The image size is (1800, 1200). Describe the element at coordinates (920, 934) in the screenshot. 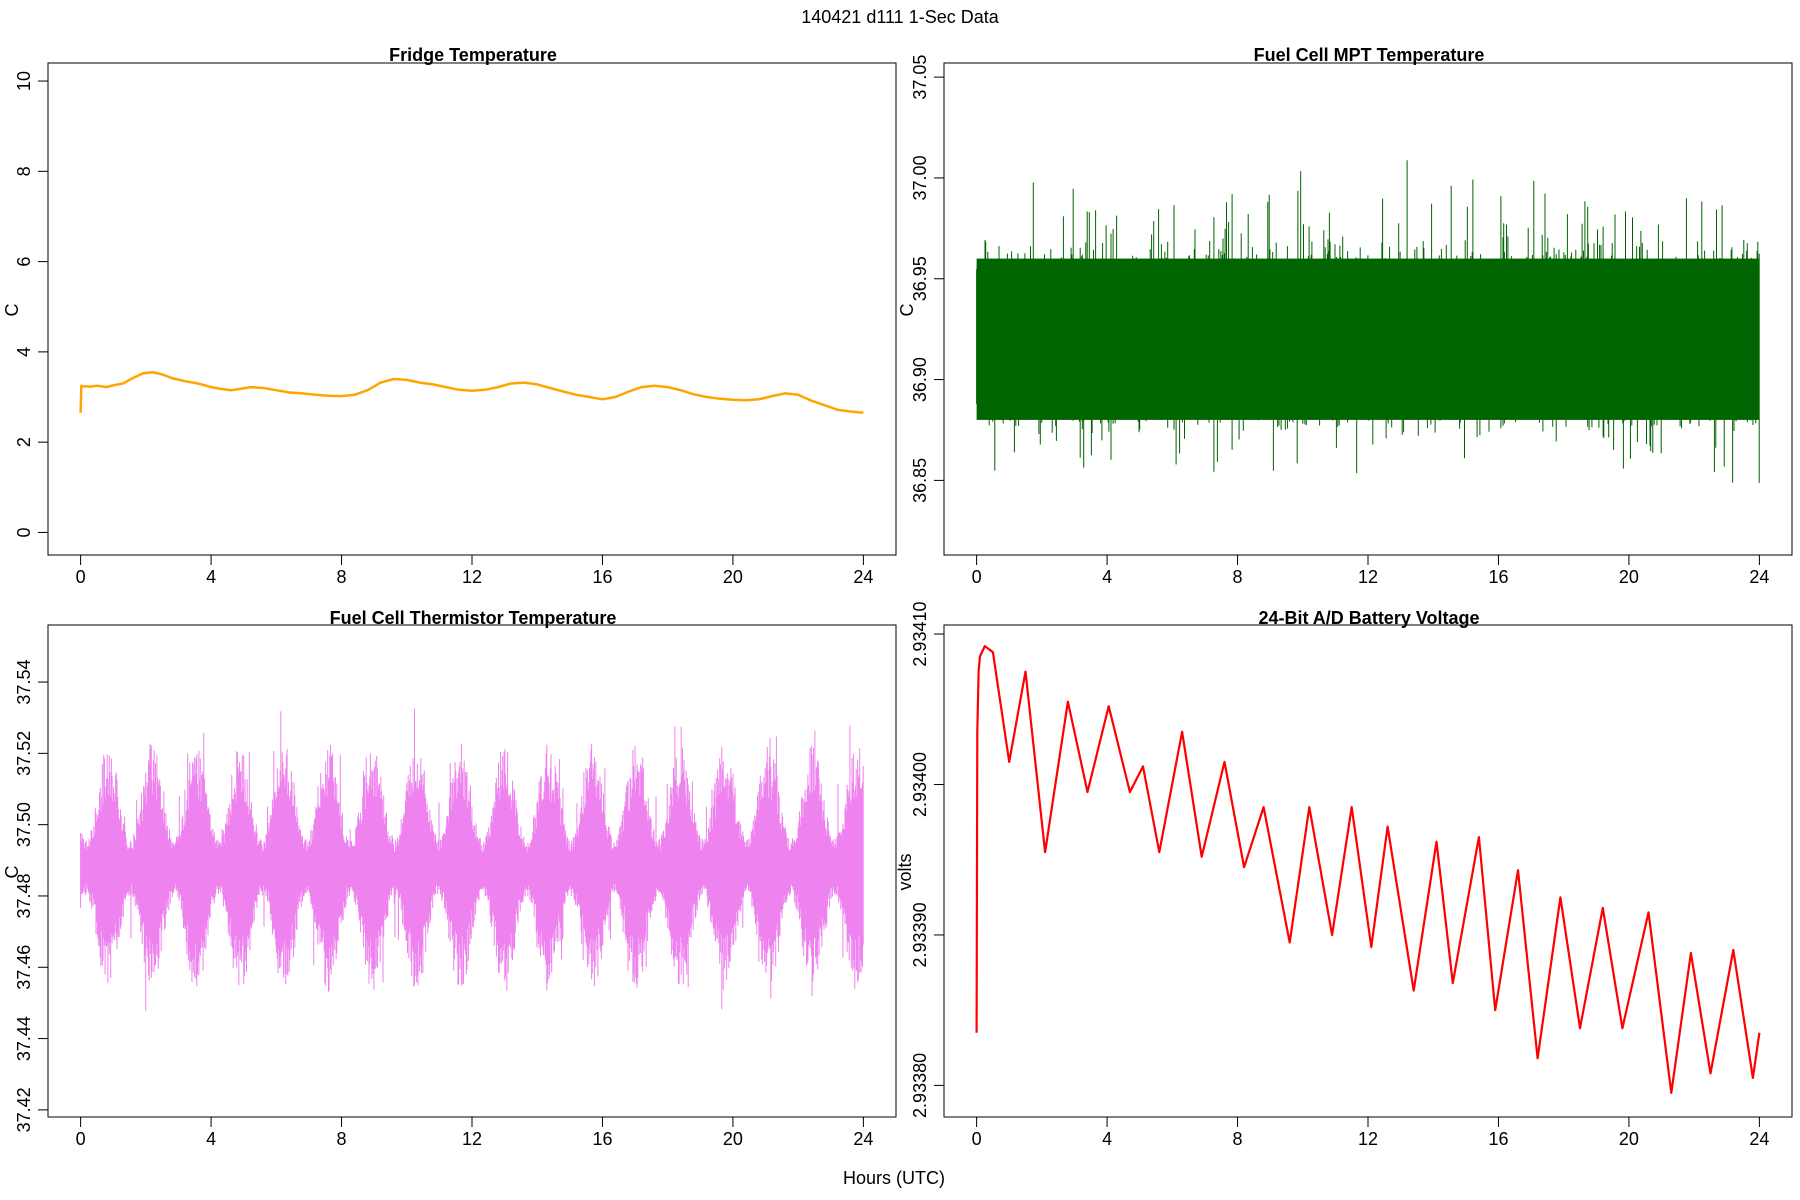

I see `y-tick-label: 2.93390` at that location.